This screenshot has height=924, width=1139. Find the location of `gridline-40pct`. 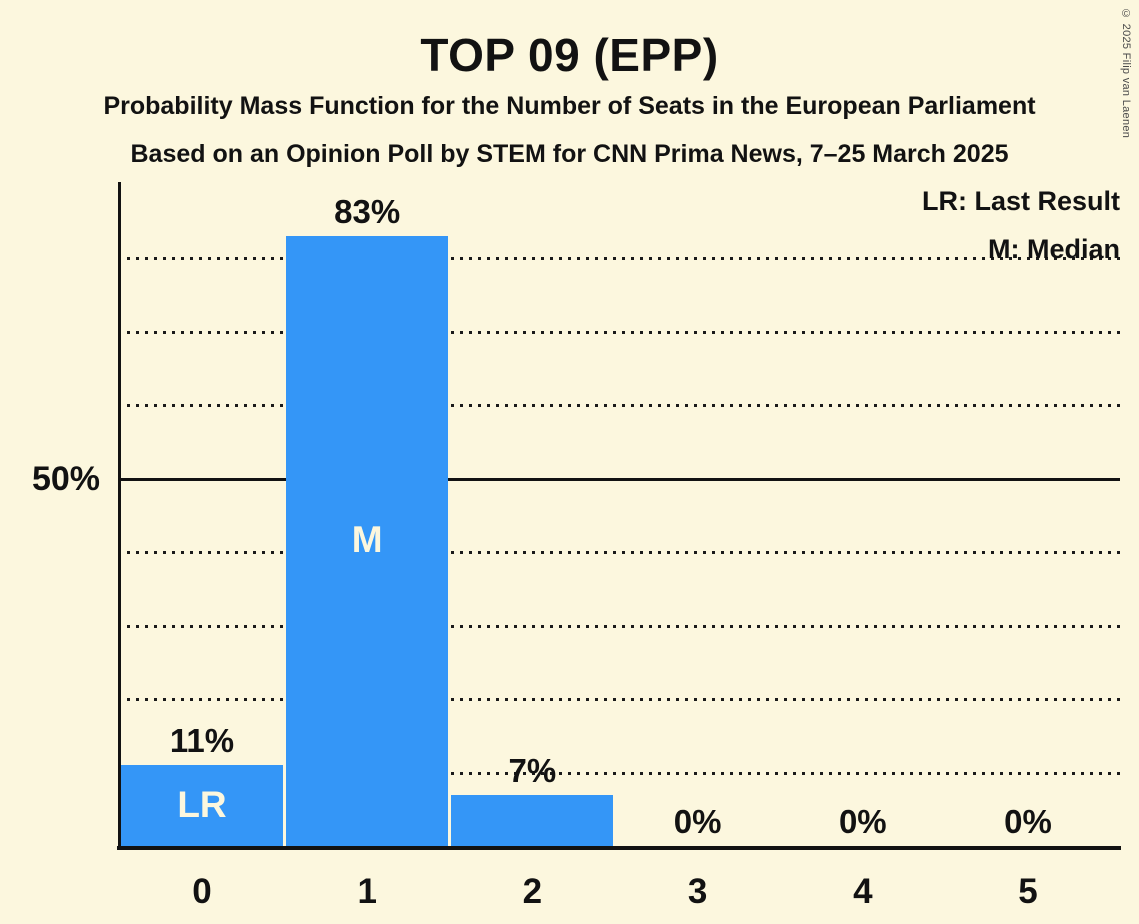

gridline-40pct is located at coordinates (619, 552).